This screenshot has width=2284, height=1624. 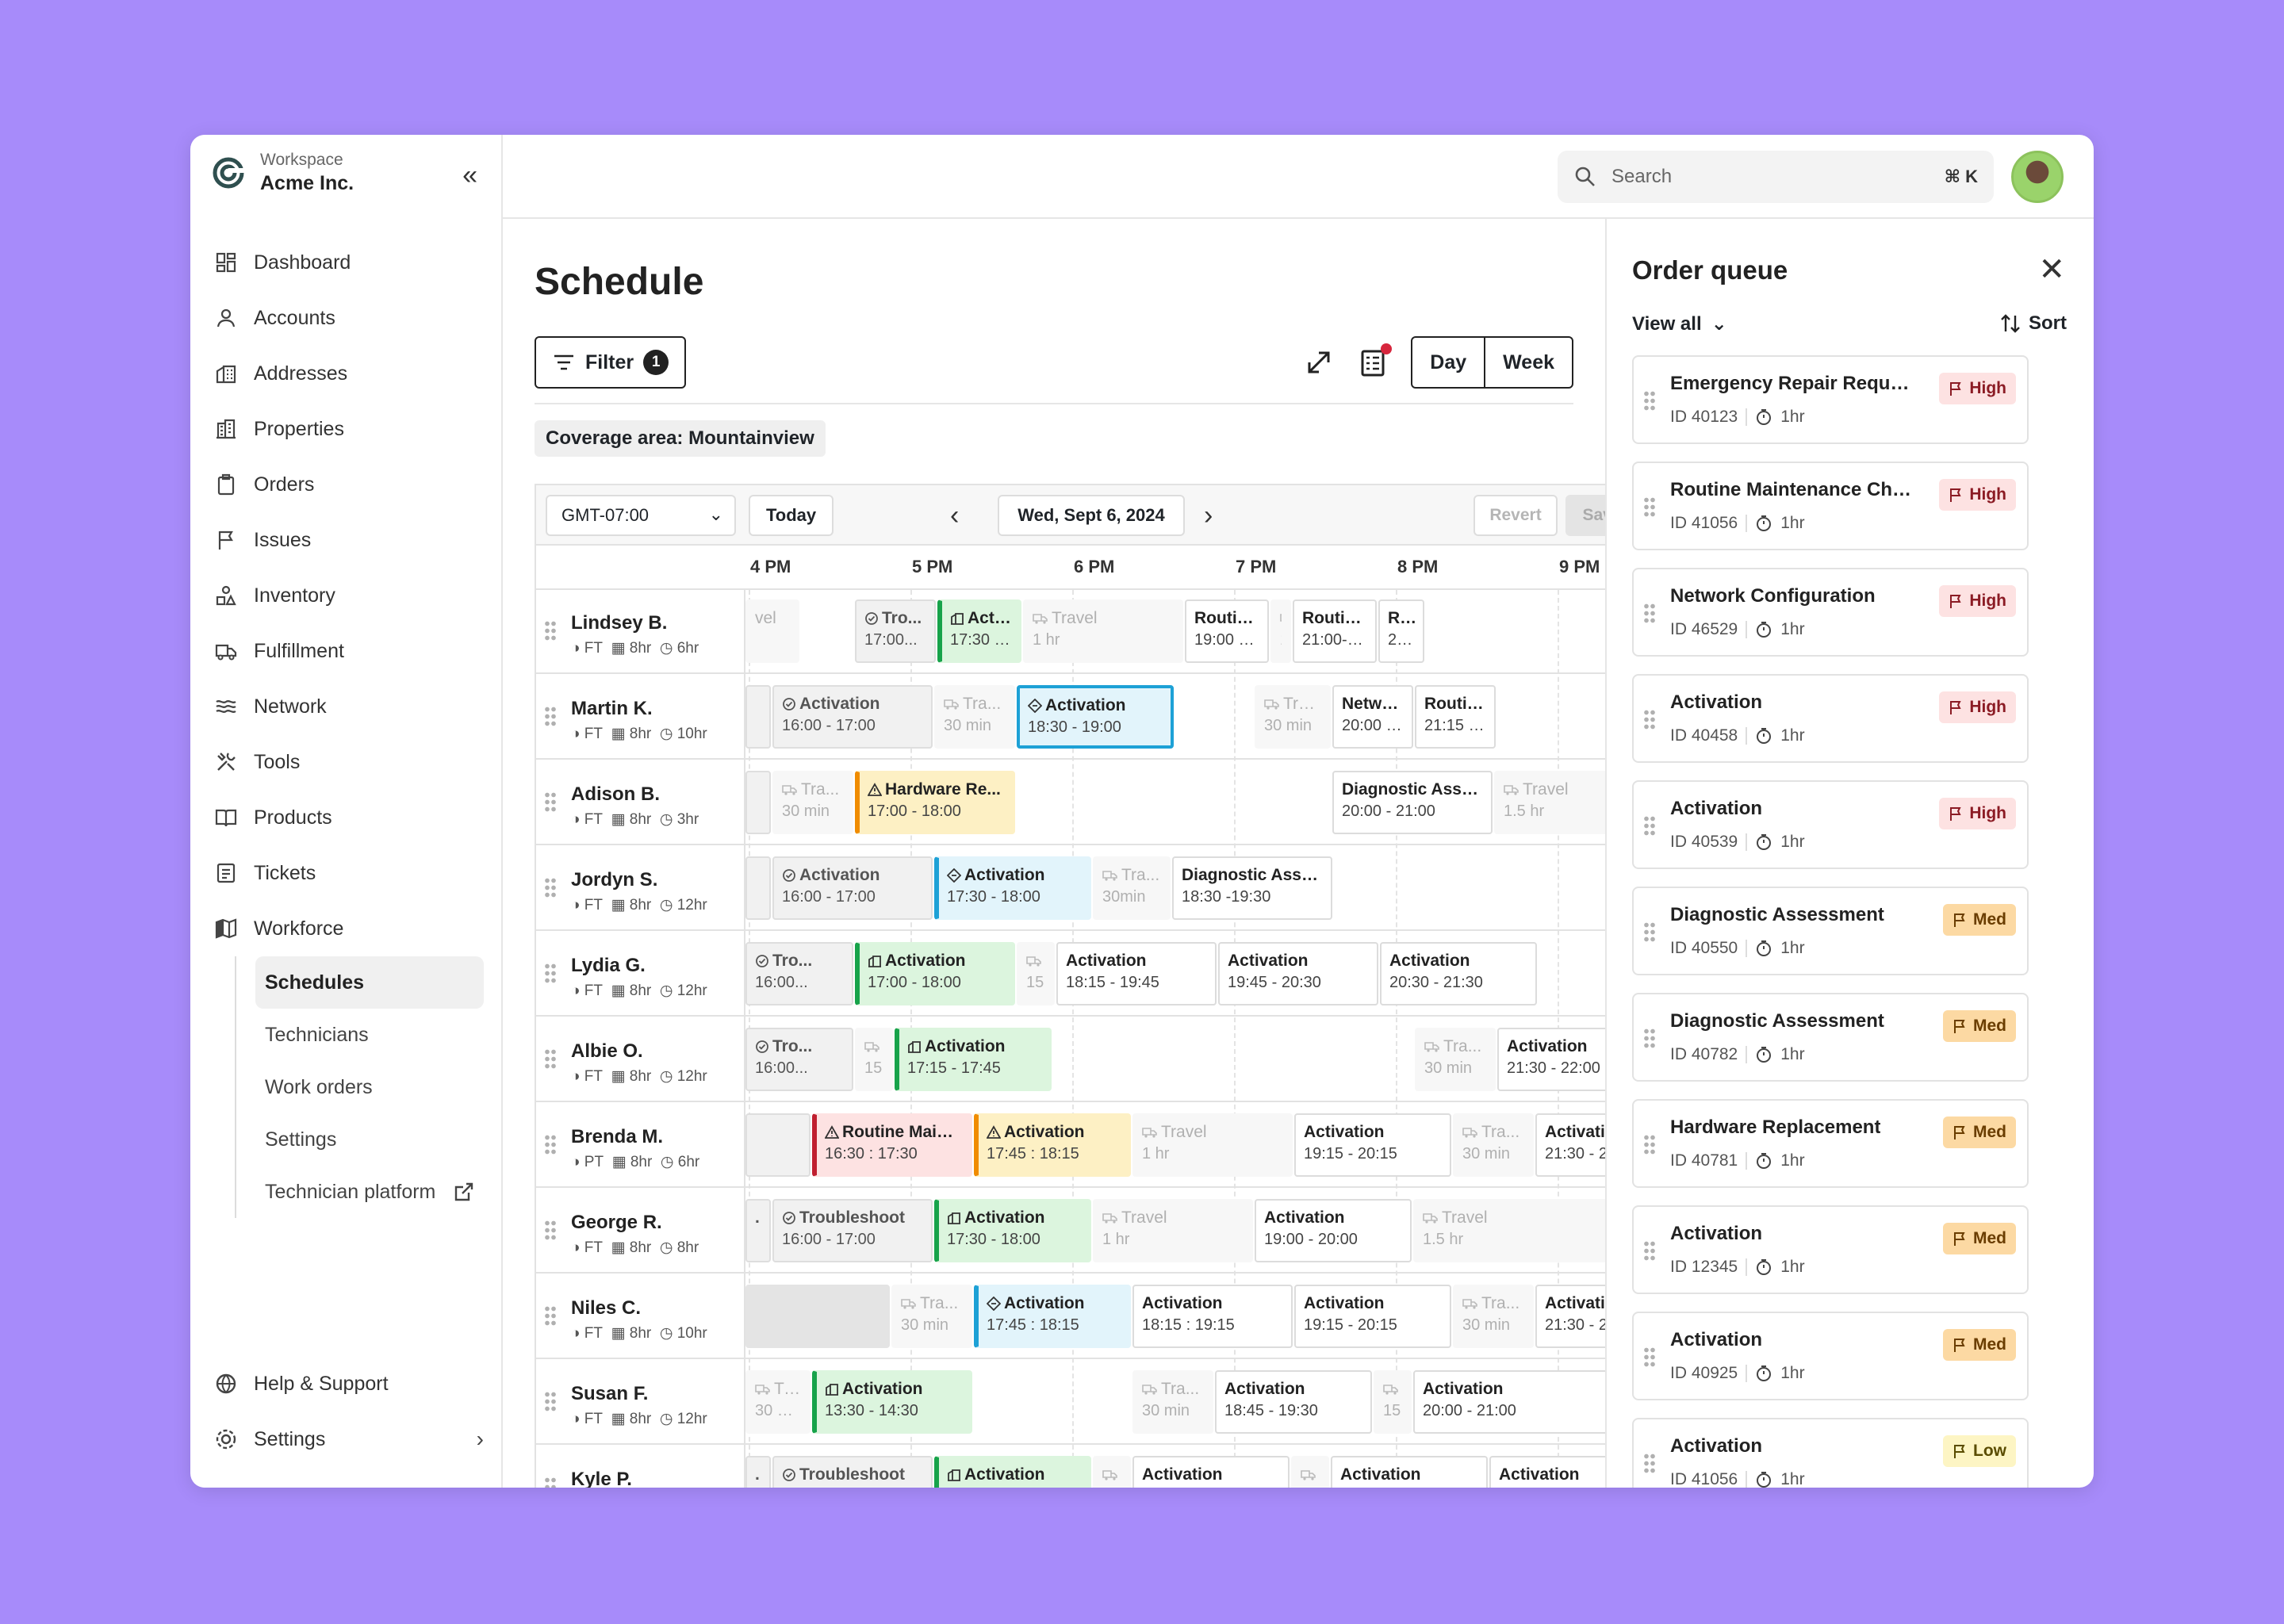 What do you see at coordinates (369, 982) in the screenshot?
I see `subnav-item: Schedules` at bounding box center [369, 982].